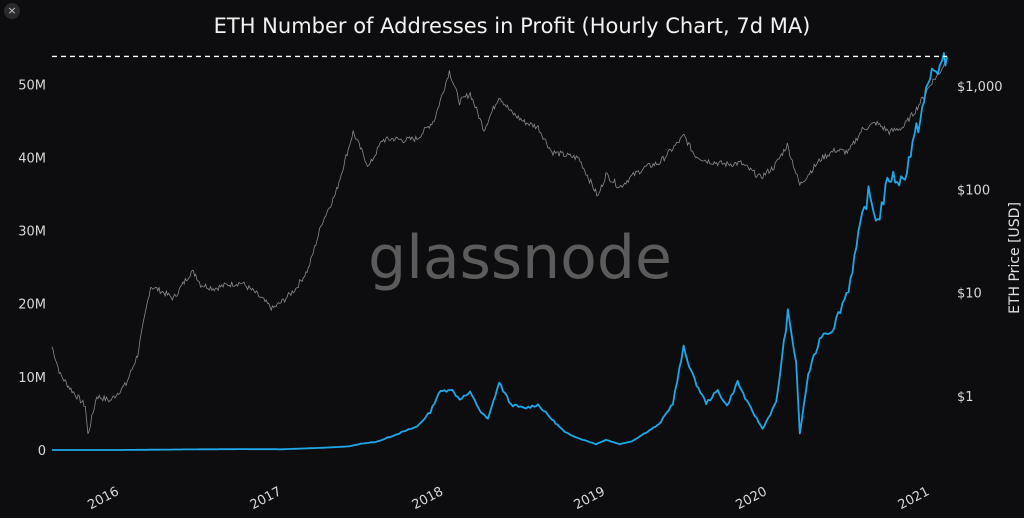 The height and width of the screenshot is (518, 1024). What do you see at coordinates (965, 397) in the screenshot?
I see `y-right-tick-label: $1` at bounding box center [965, 397].